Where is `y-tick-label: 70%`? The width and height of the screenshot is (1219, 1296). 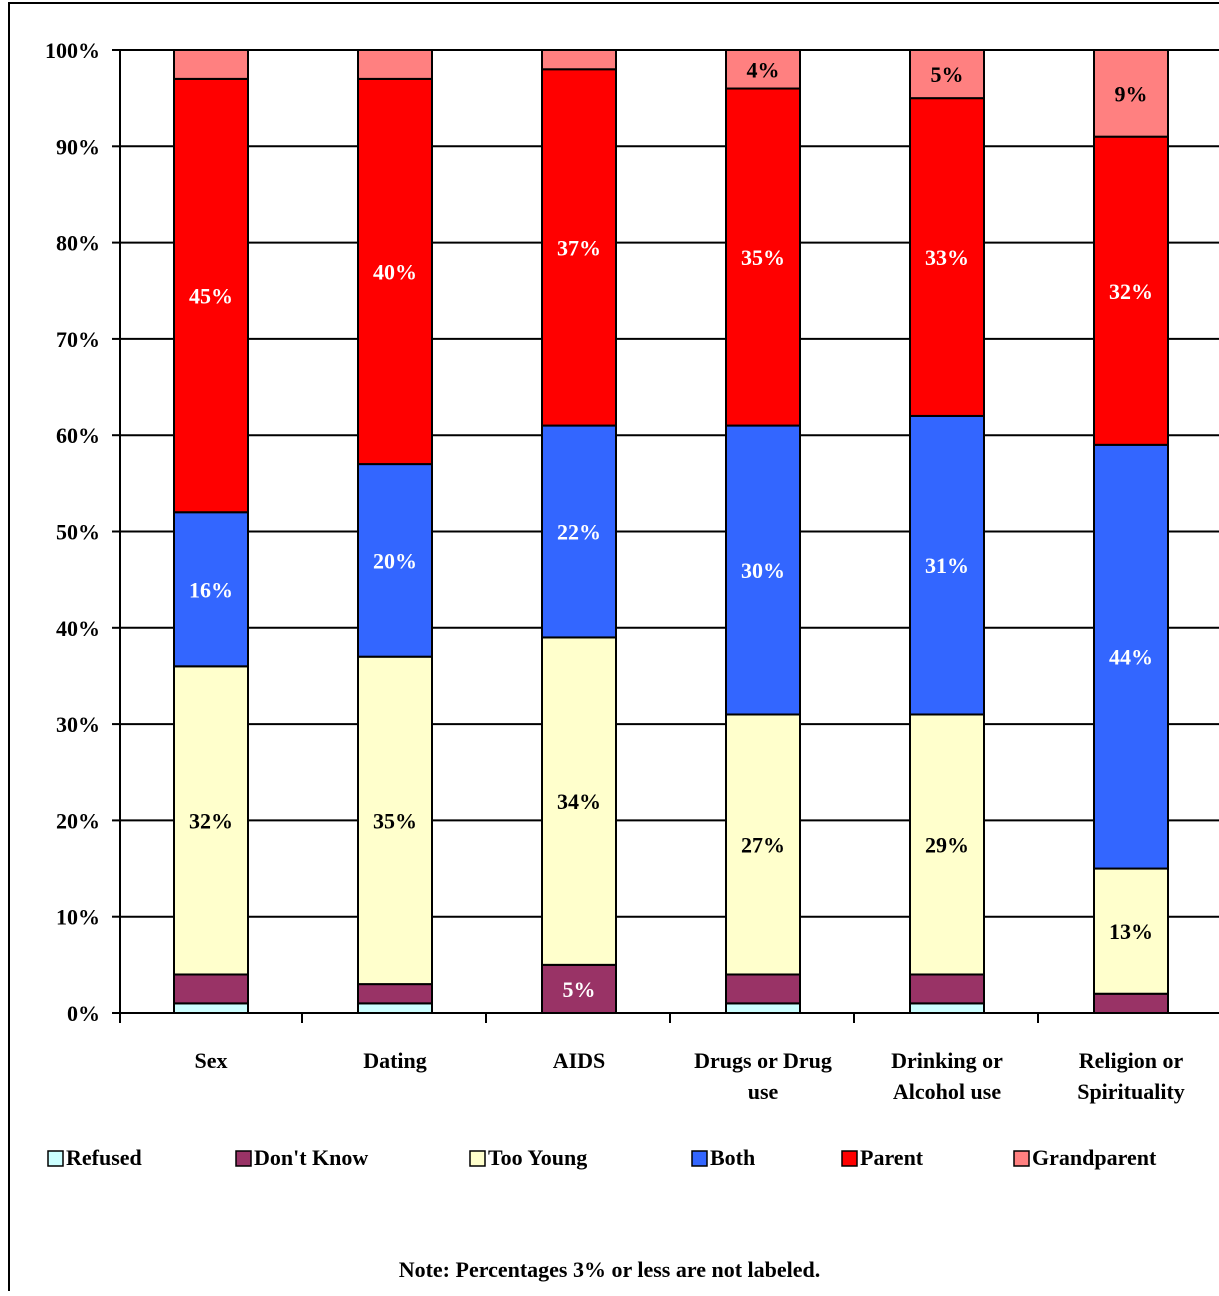
y-tick-label: 70% is located at coordinates (78, 339).